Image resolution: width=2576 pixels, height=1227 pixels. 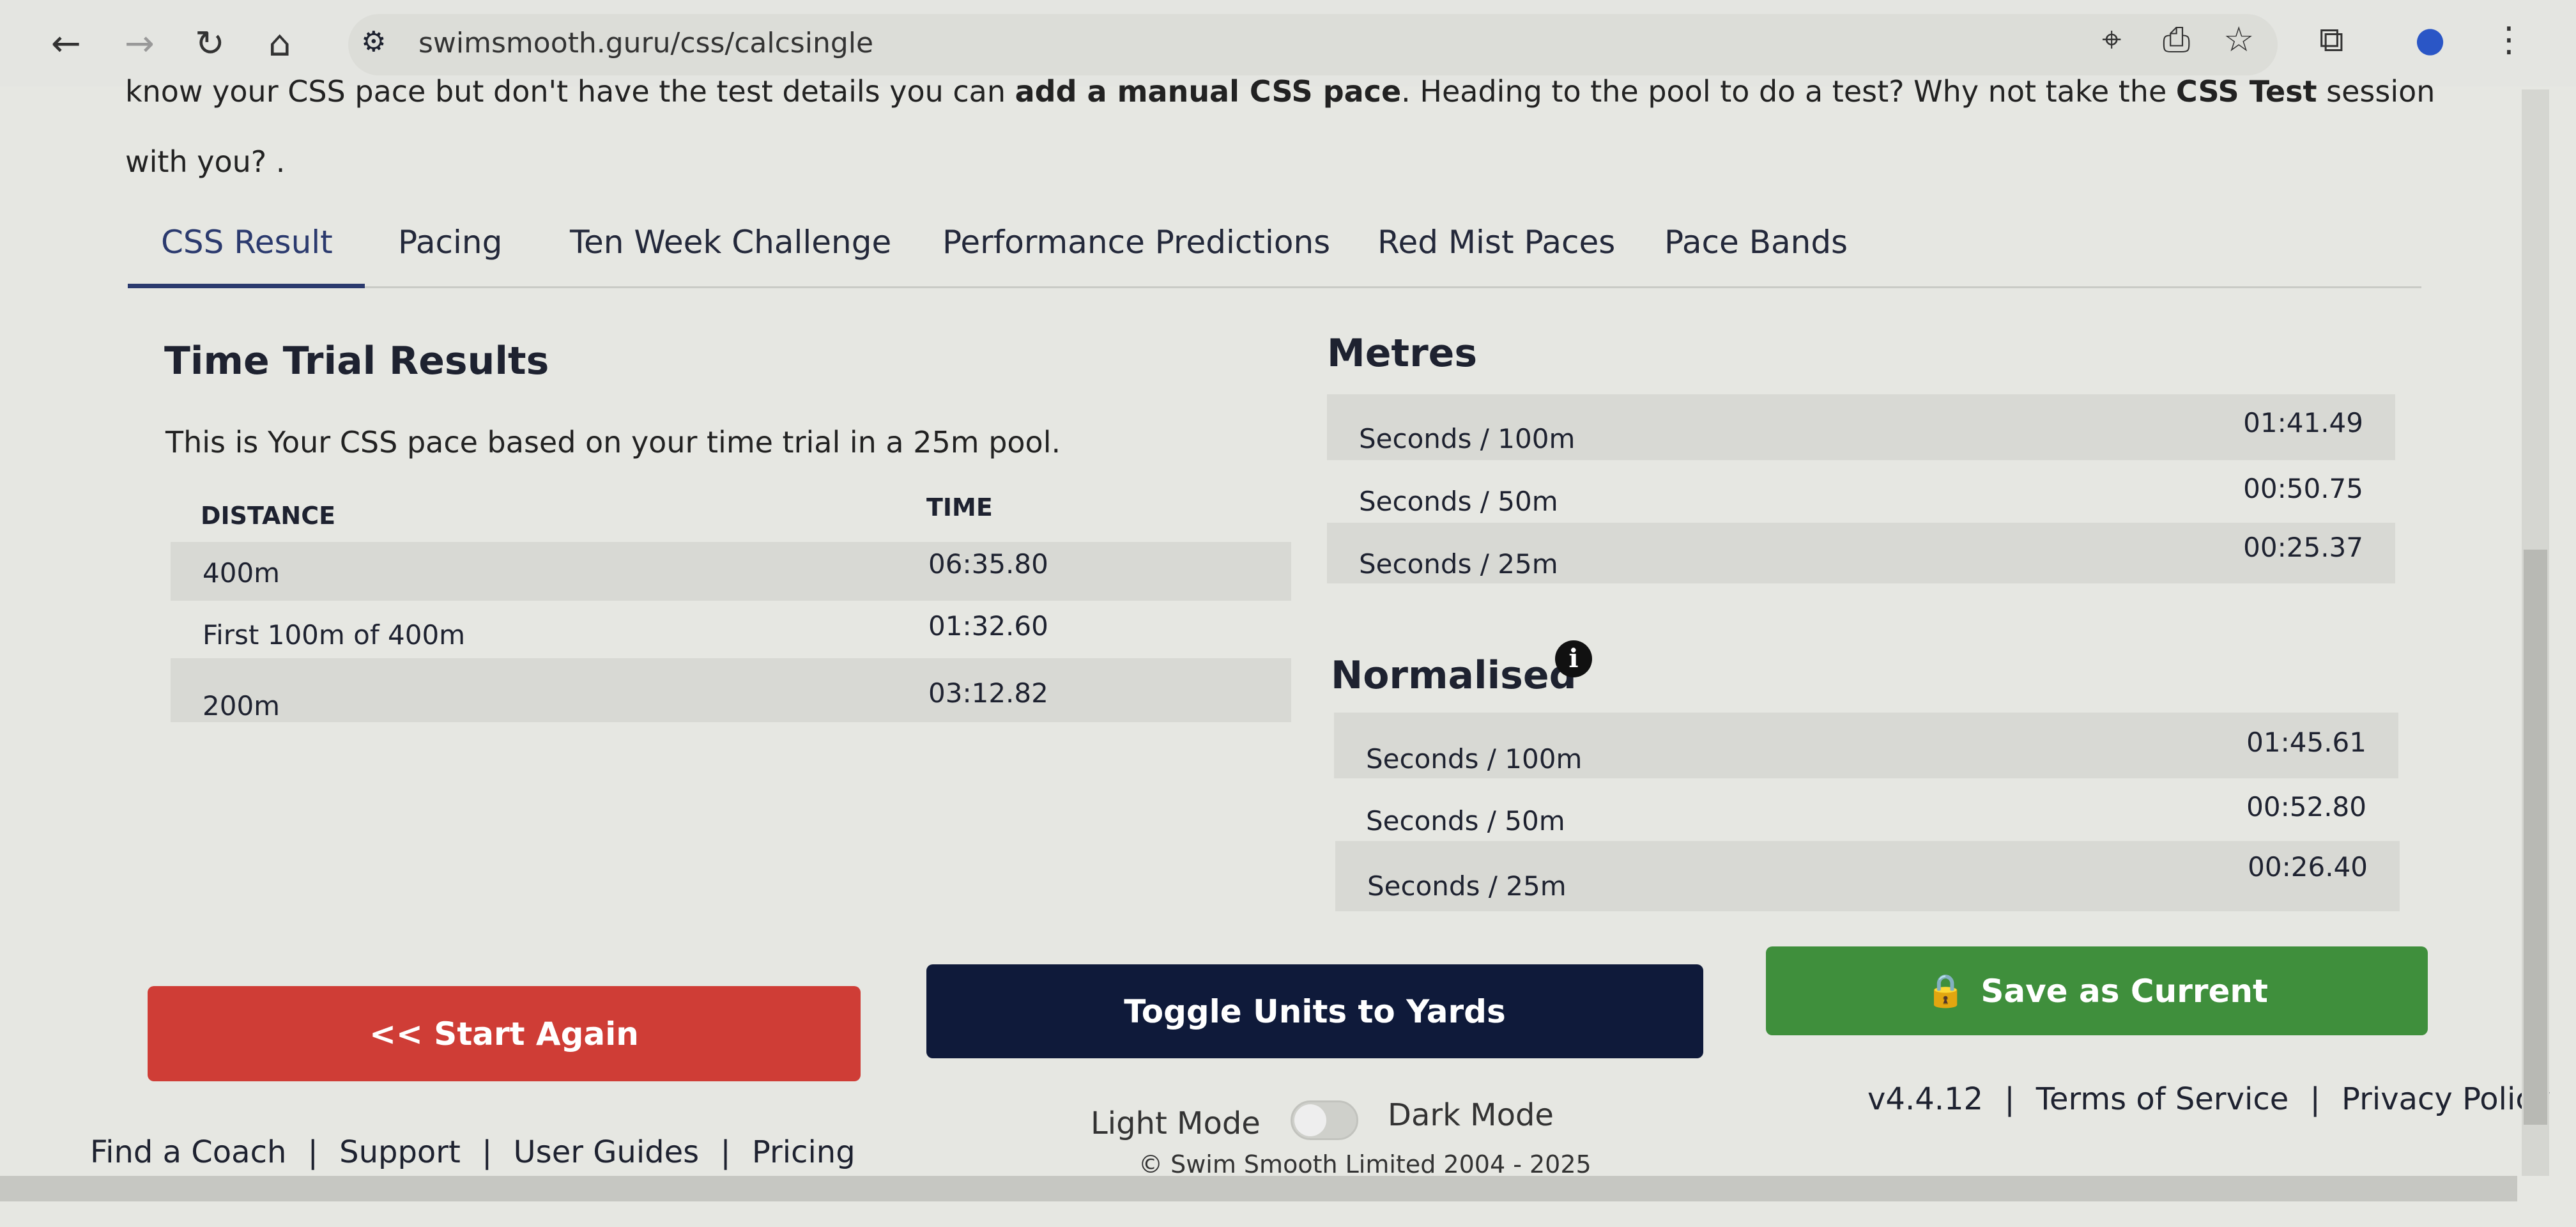 I want to click on pace-value: 01:45.61, so click(x=2306, y=742).